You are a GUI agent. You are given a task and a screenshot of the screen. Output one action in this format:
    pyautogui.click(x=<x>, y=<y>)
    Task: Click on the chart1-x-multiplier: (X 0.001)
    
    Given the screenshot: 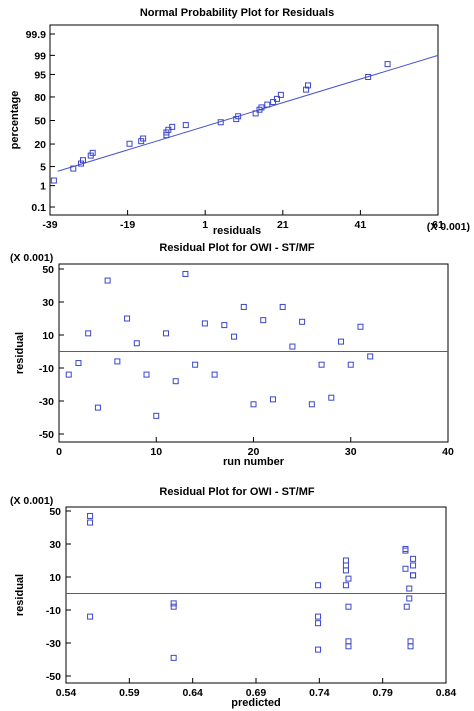 What is the action you would take?
    pyautogui.click(x=448, y=227)
    